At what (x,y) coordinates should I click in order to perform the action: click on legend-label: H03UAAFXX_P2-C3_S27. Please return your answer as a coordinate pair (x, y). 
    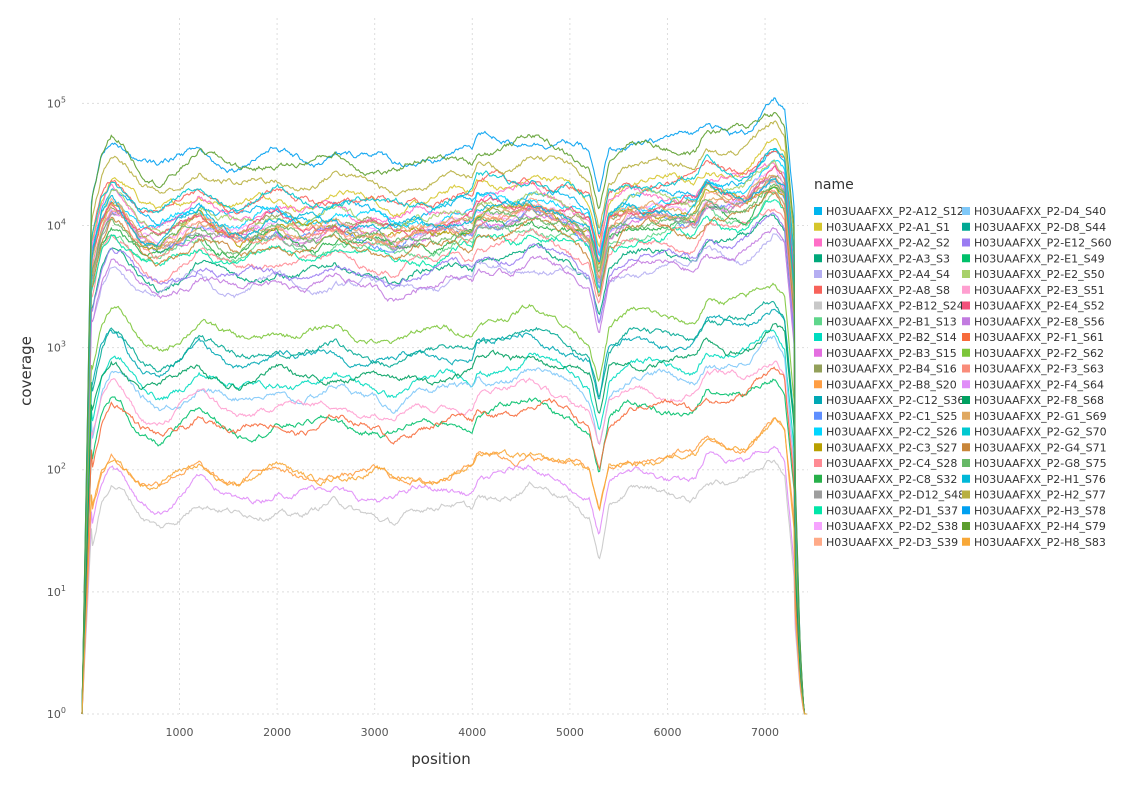
    Looking at the image, I should click on (891, 447).